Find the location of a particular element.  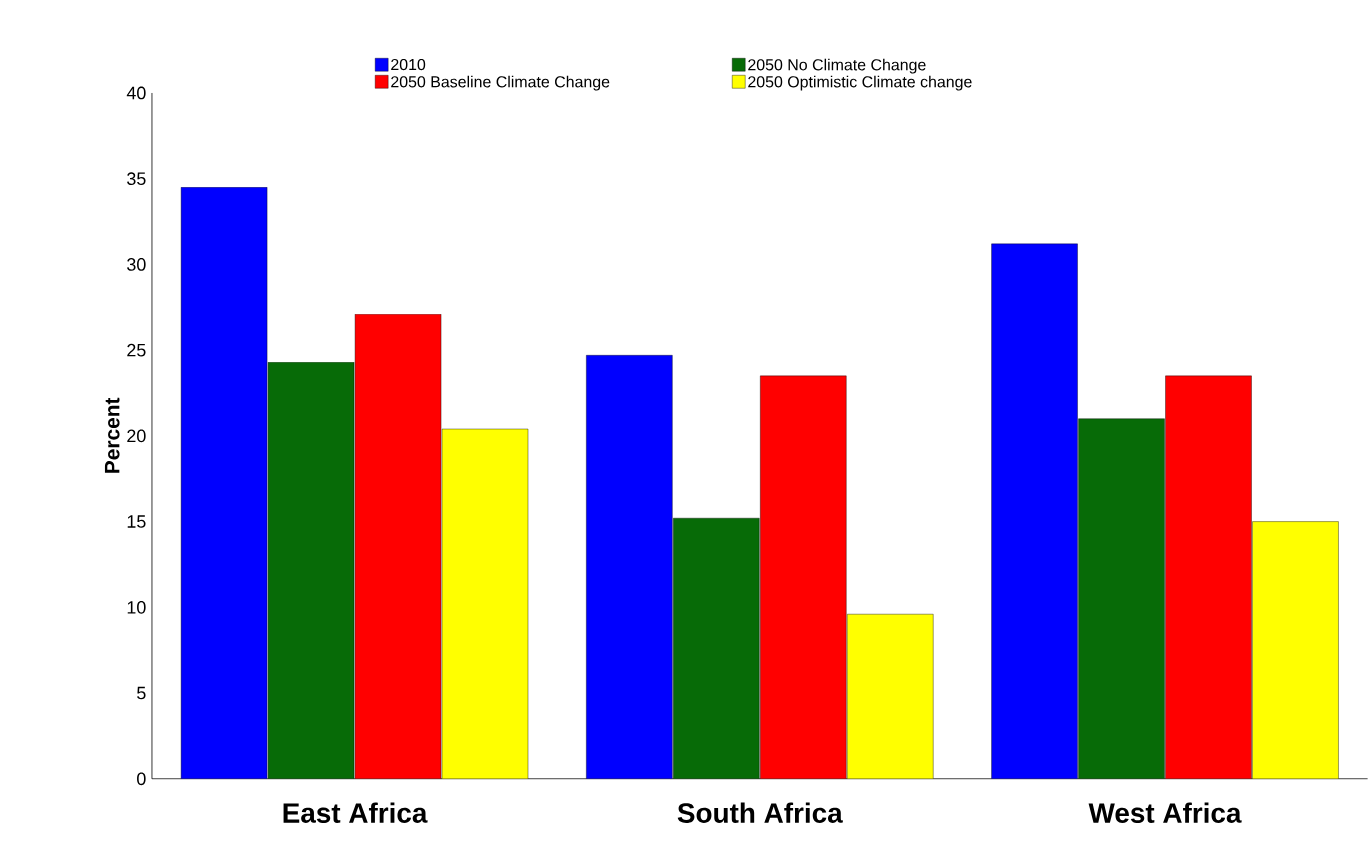

legend-label: 2010 is located at coordinates (408, 65).